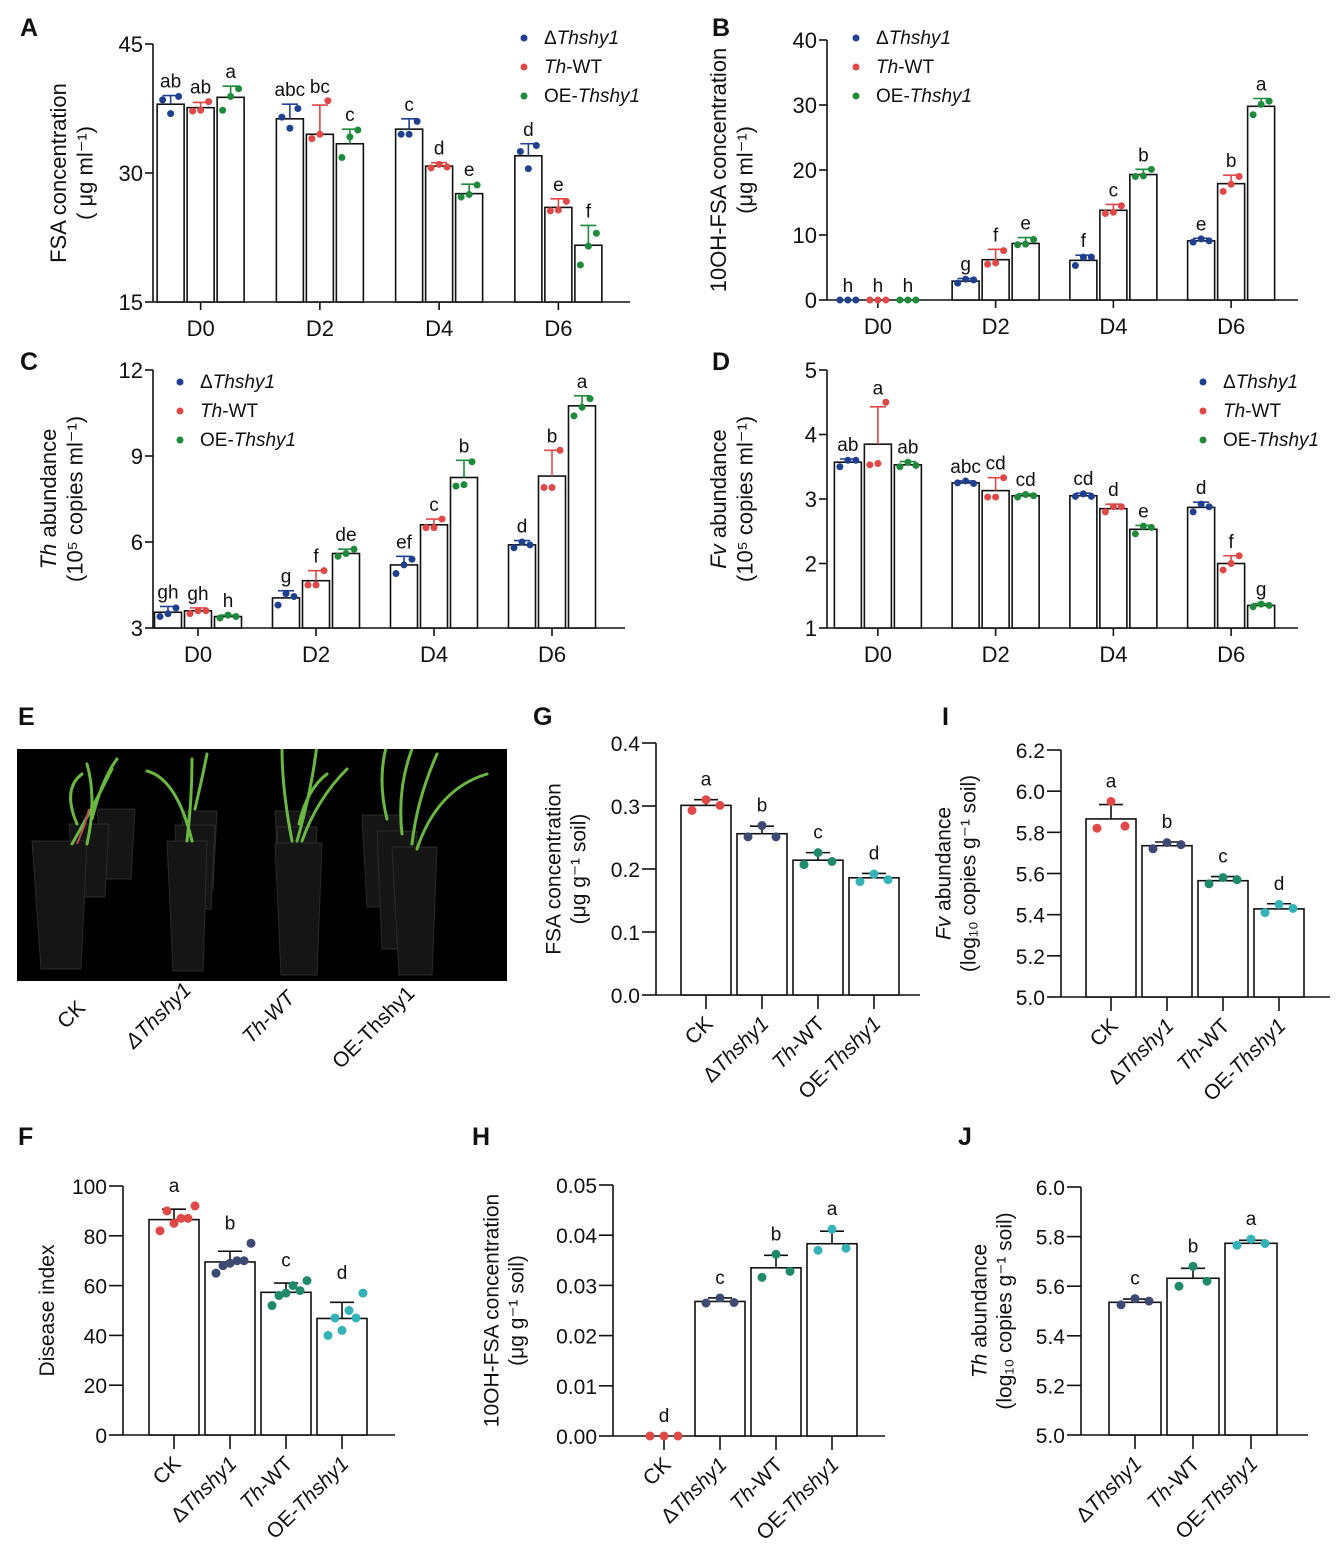 The width and height of the screenshot is (1344, 1568). I want to click on panel-label-D: D, so click(721, 362).